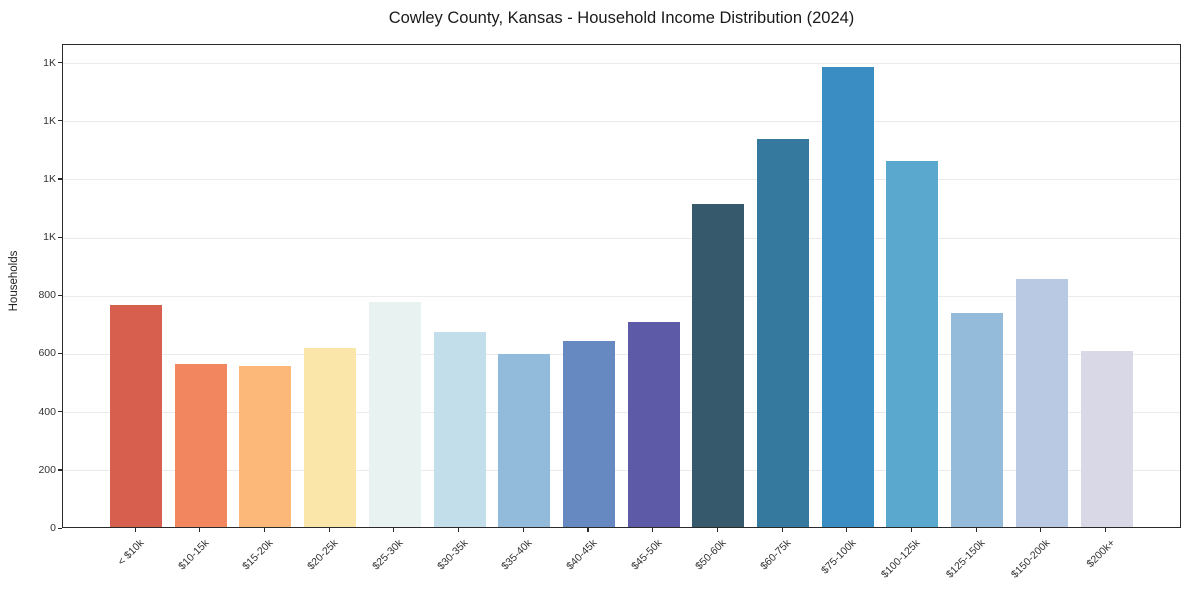 The image size is (1189, 590). I want to click on bar-$30-35k, so click(459, 429).